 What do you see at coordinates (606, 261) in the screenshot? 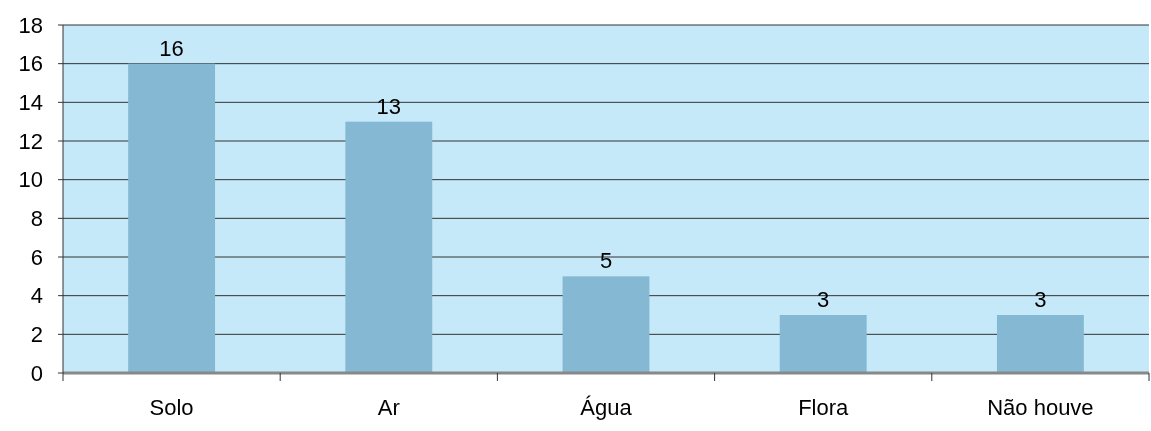
I see `data-label: 5` at bounding box center [606, 261].